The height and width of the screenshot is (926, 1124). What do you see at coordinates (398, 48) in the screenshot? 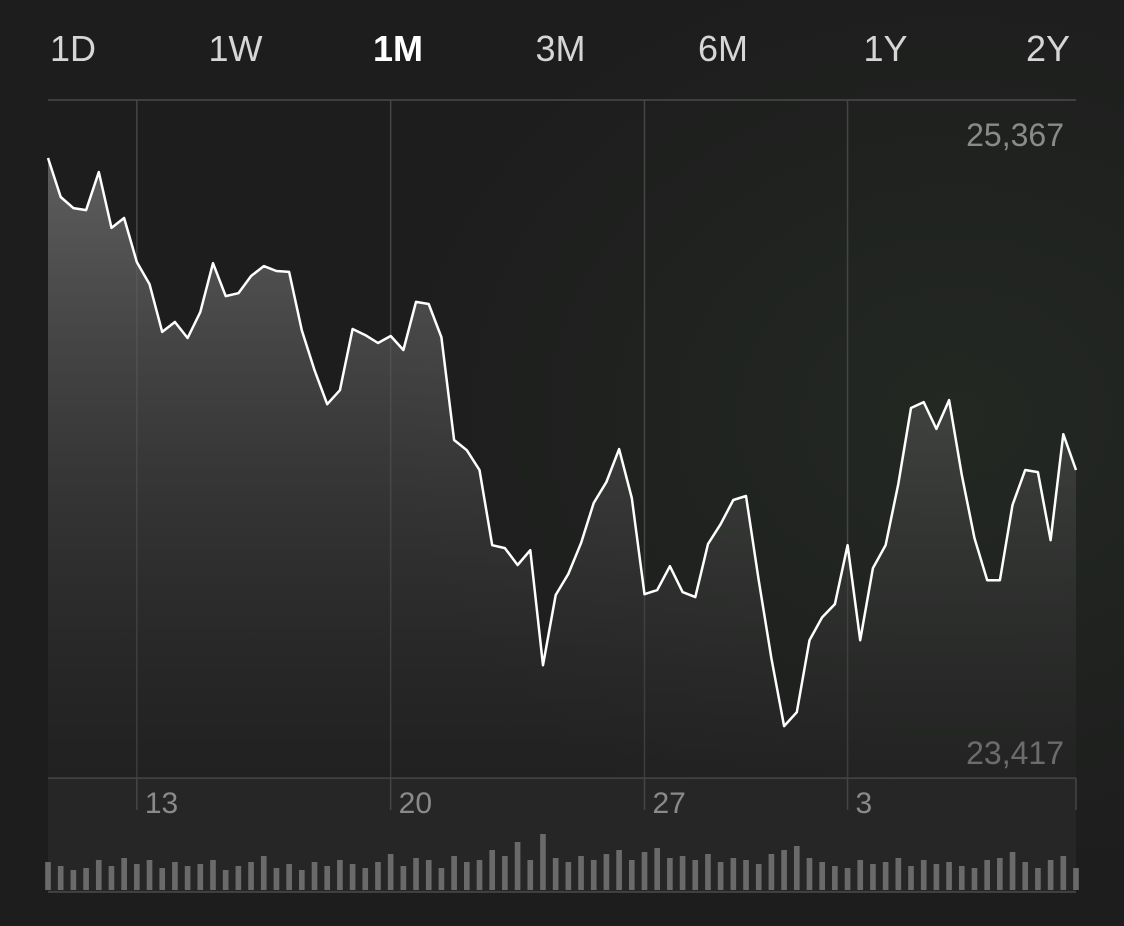
I see `range-tab: 1M` at bounding box center [398, 48].